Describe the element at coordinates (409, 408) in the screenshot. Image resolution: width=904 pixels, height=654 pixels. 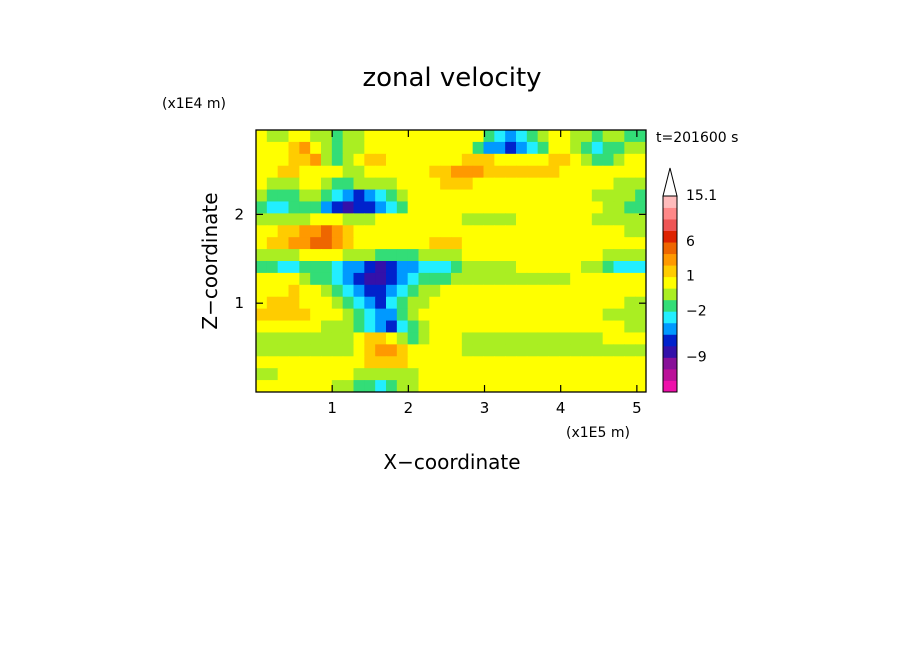
I see `x-tick-label: 2` at that location.